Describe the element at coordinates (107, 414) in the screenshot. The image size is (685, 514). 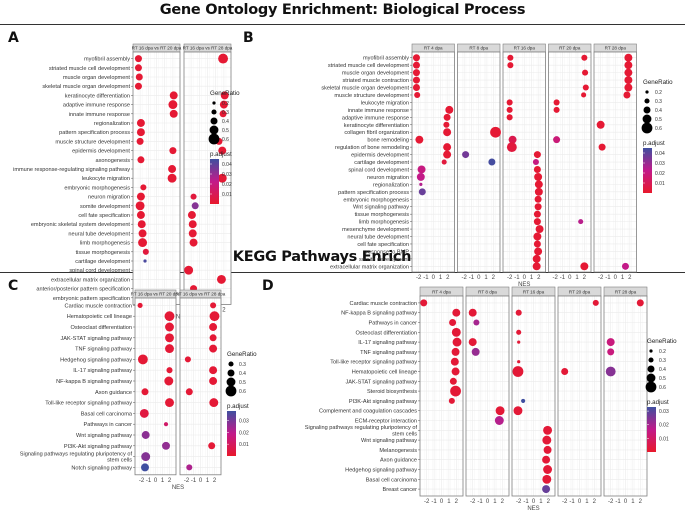
I see `y-term-label: Basal cell carcinoma` at that location.